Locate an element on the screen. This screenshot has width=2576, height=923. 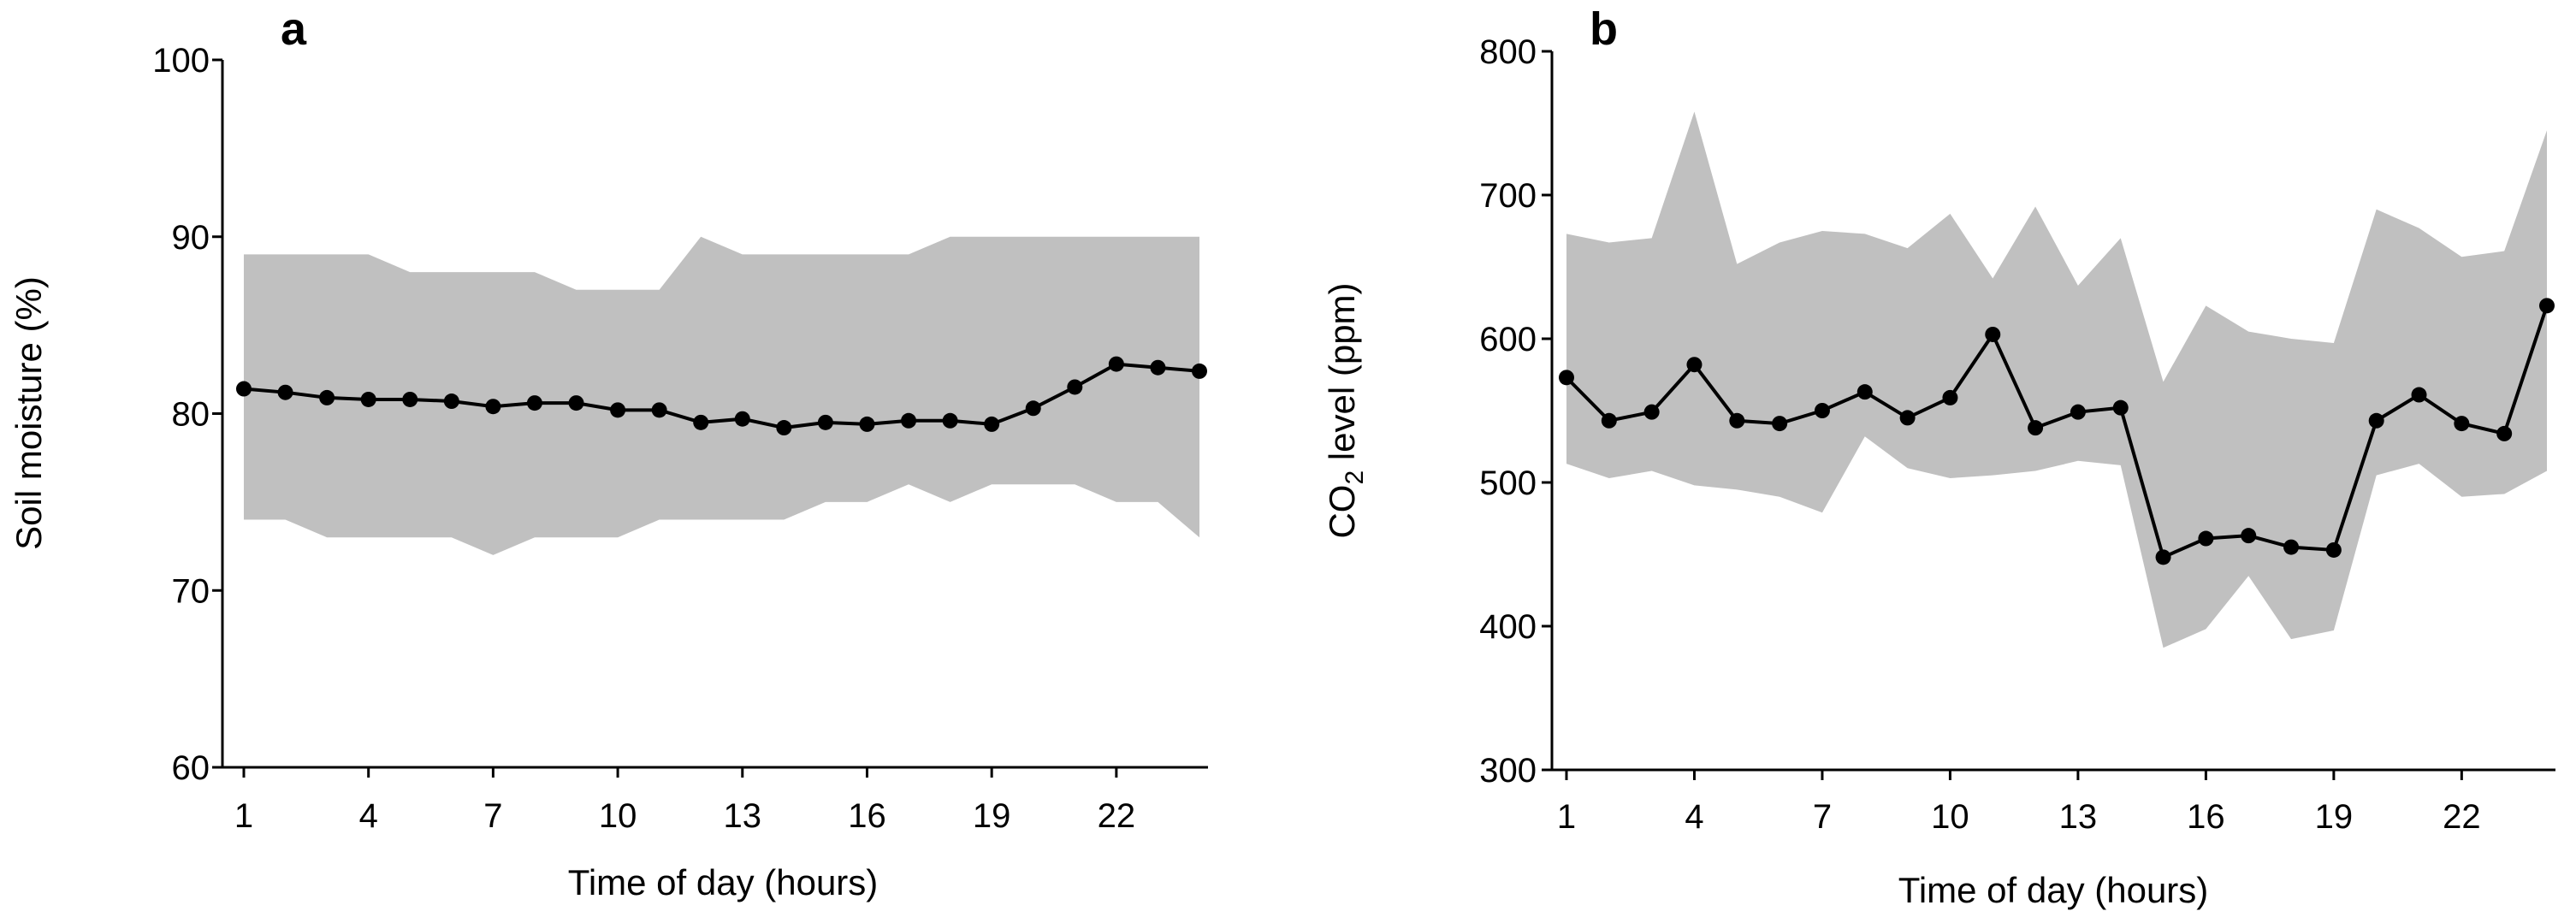
panel-b-x-tick-label: 4 is located at coordinates (1694, 817).